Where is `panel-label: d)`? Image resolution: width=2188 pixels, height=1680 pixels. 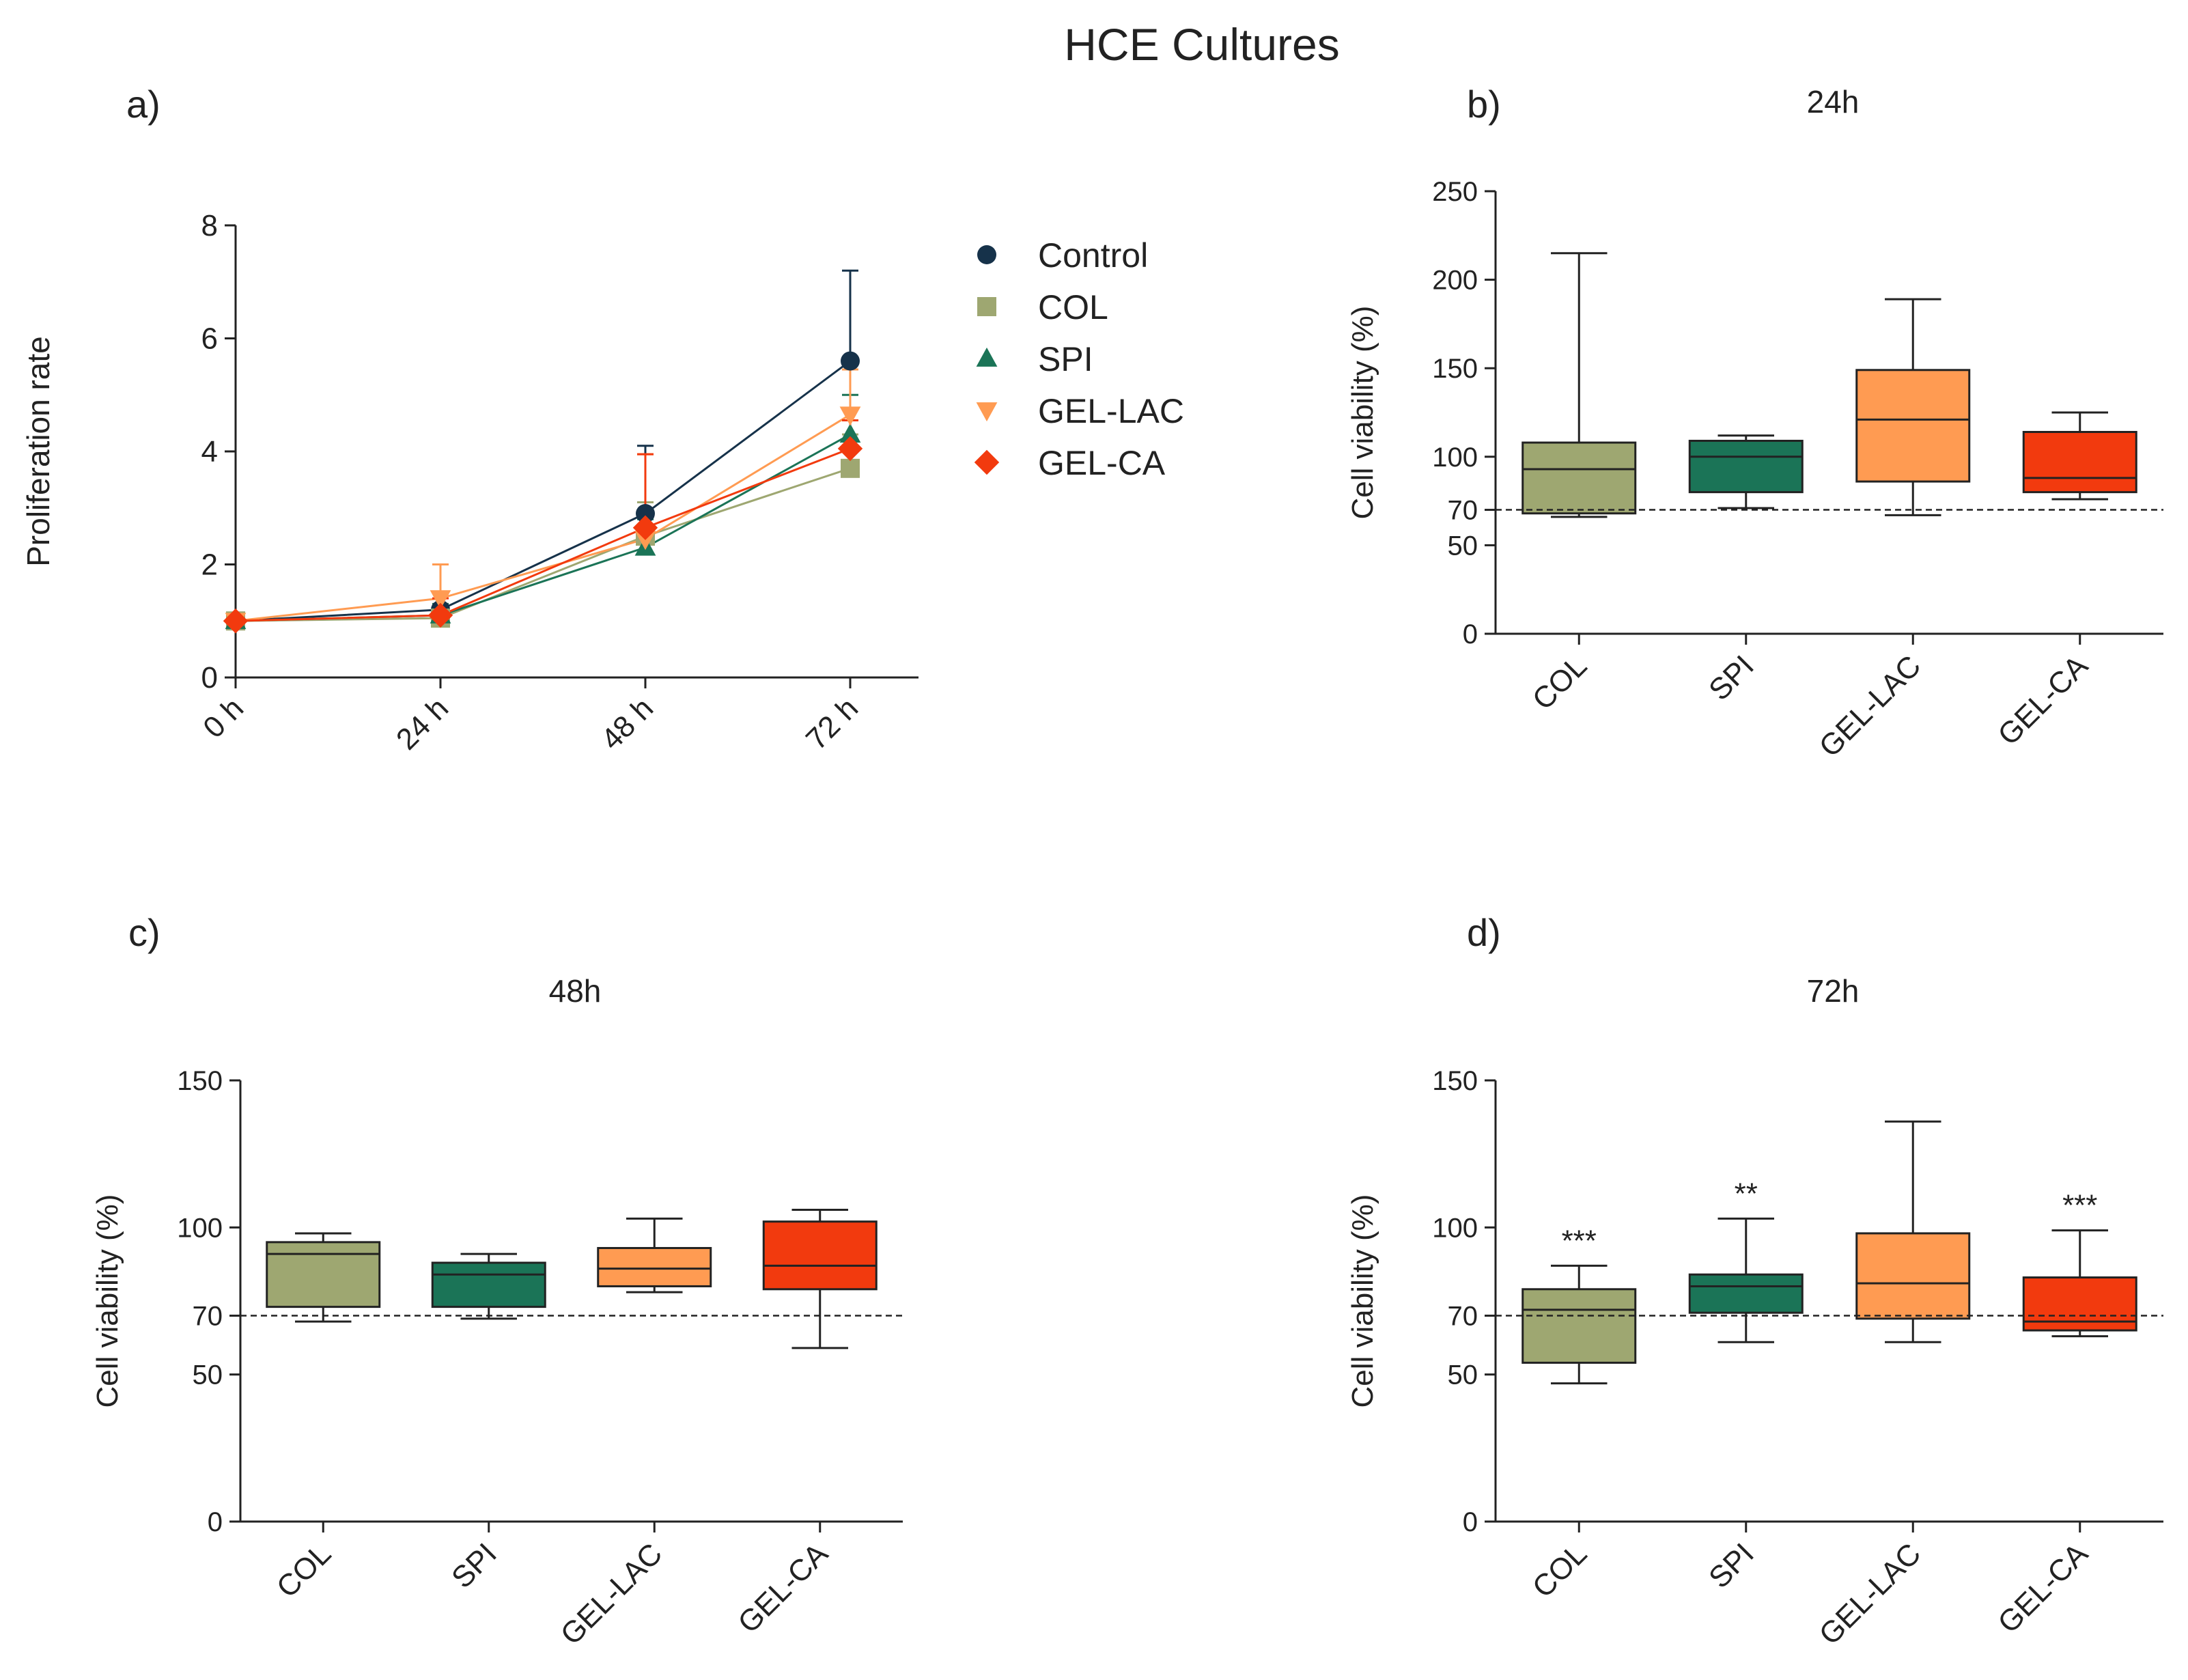
panel-label: d) is located at coordinates (1484, 932).